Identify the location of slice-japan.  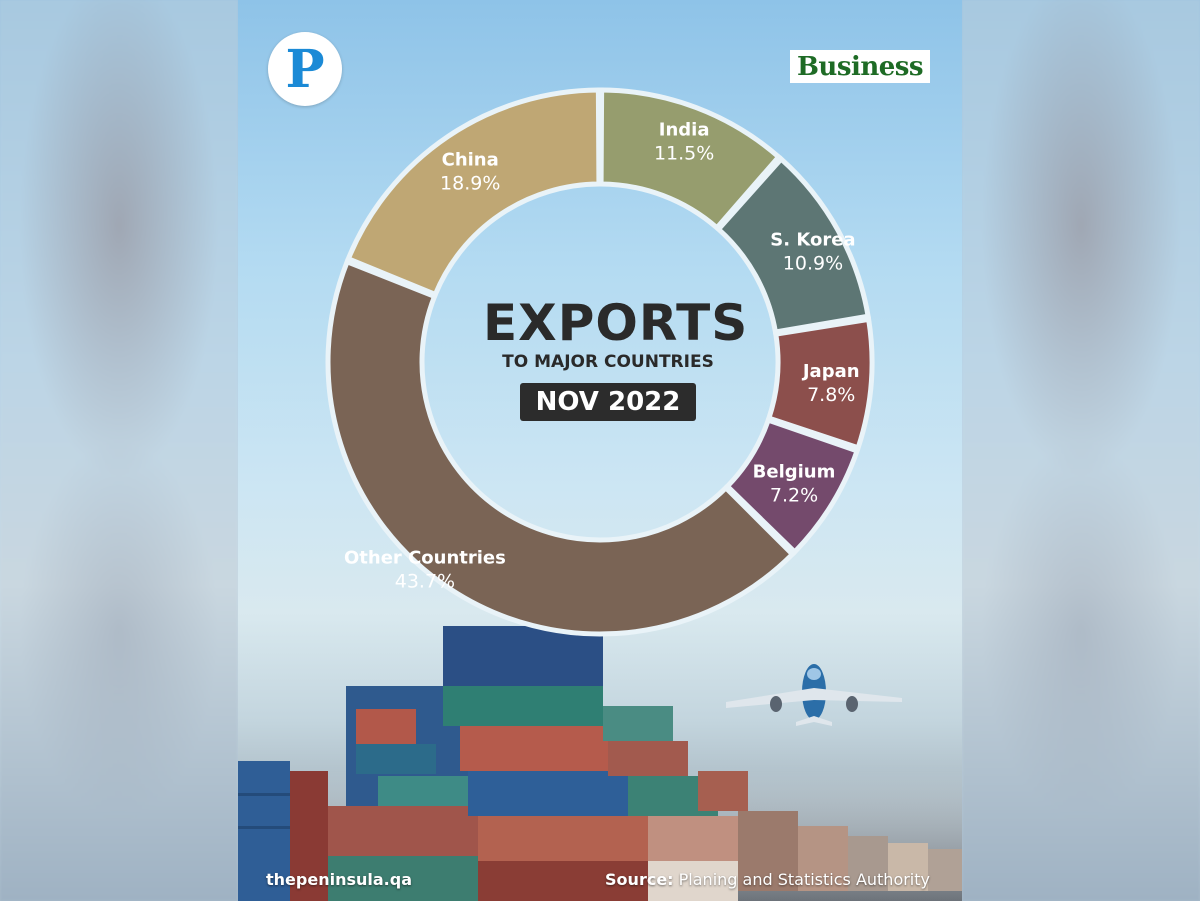
(820, 383).